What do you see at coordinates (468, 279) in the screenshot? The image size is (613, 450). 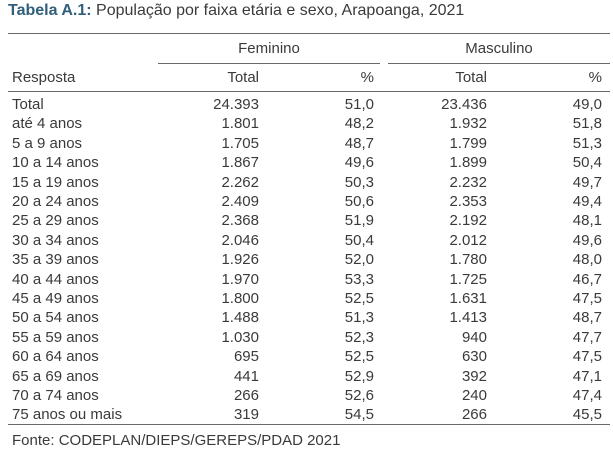 I see `cell-male-total: 1.725` at bounding box center [468, 279].